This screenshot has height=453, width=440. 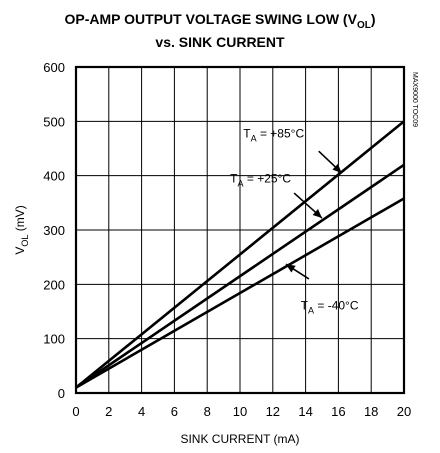 What do you see at coordinates (305, 411) in the screenshot?
I see `x-tick-label: 14` at bounding box center [305, 411].